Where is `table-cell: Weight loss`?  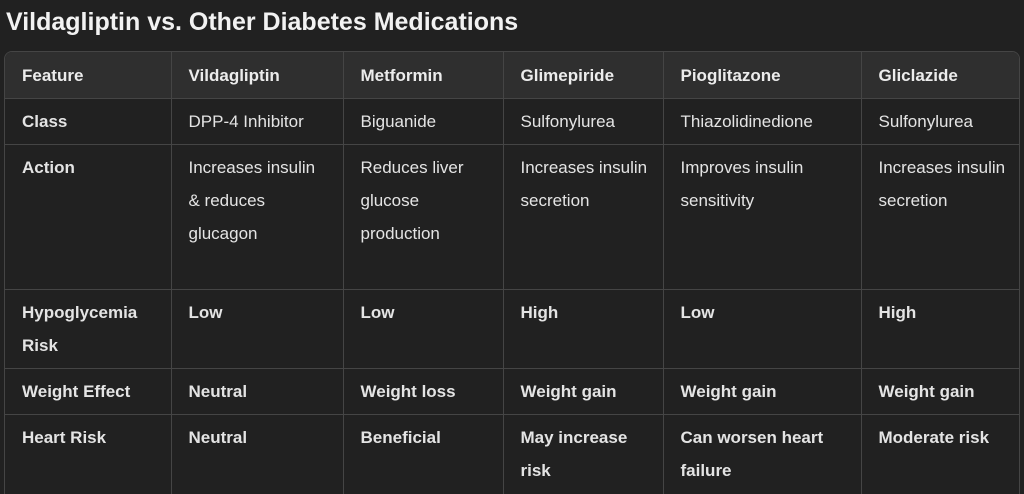
table-cell: Weight loss is located at coordinates (423, 391).